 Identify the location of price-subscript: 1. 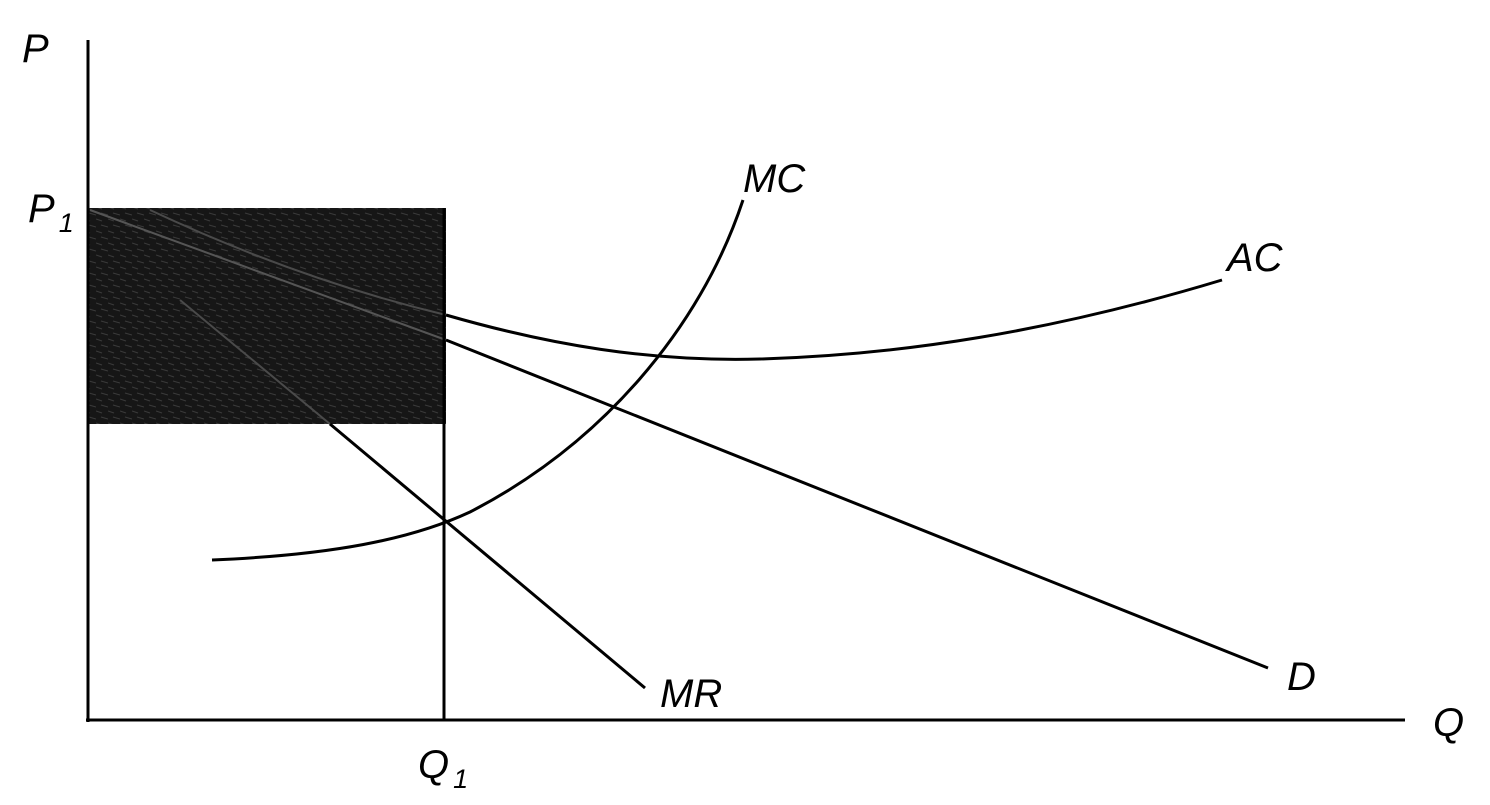
(66, 223).